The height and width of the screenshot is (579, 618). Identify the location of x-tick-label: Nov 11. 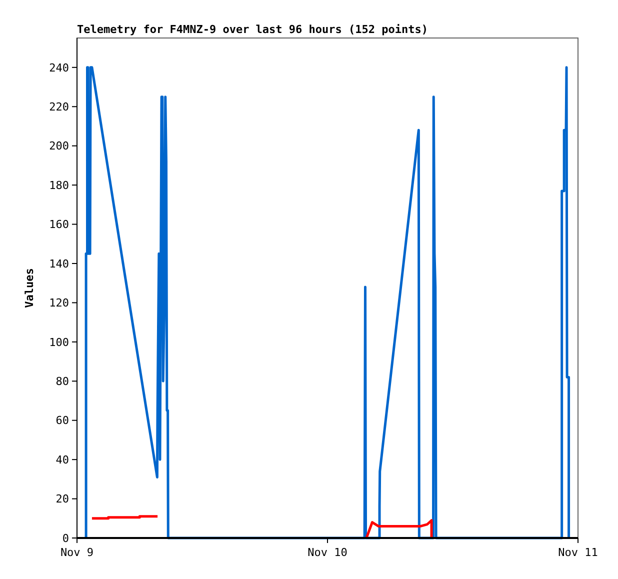
(578, 552).